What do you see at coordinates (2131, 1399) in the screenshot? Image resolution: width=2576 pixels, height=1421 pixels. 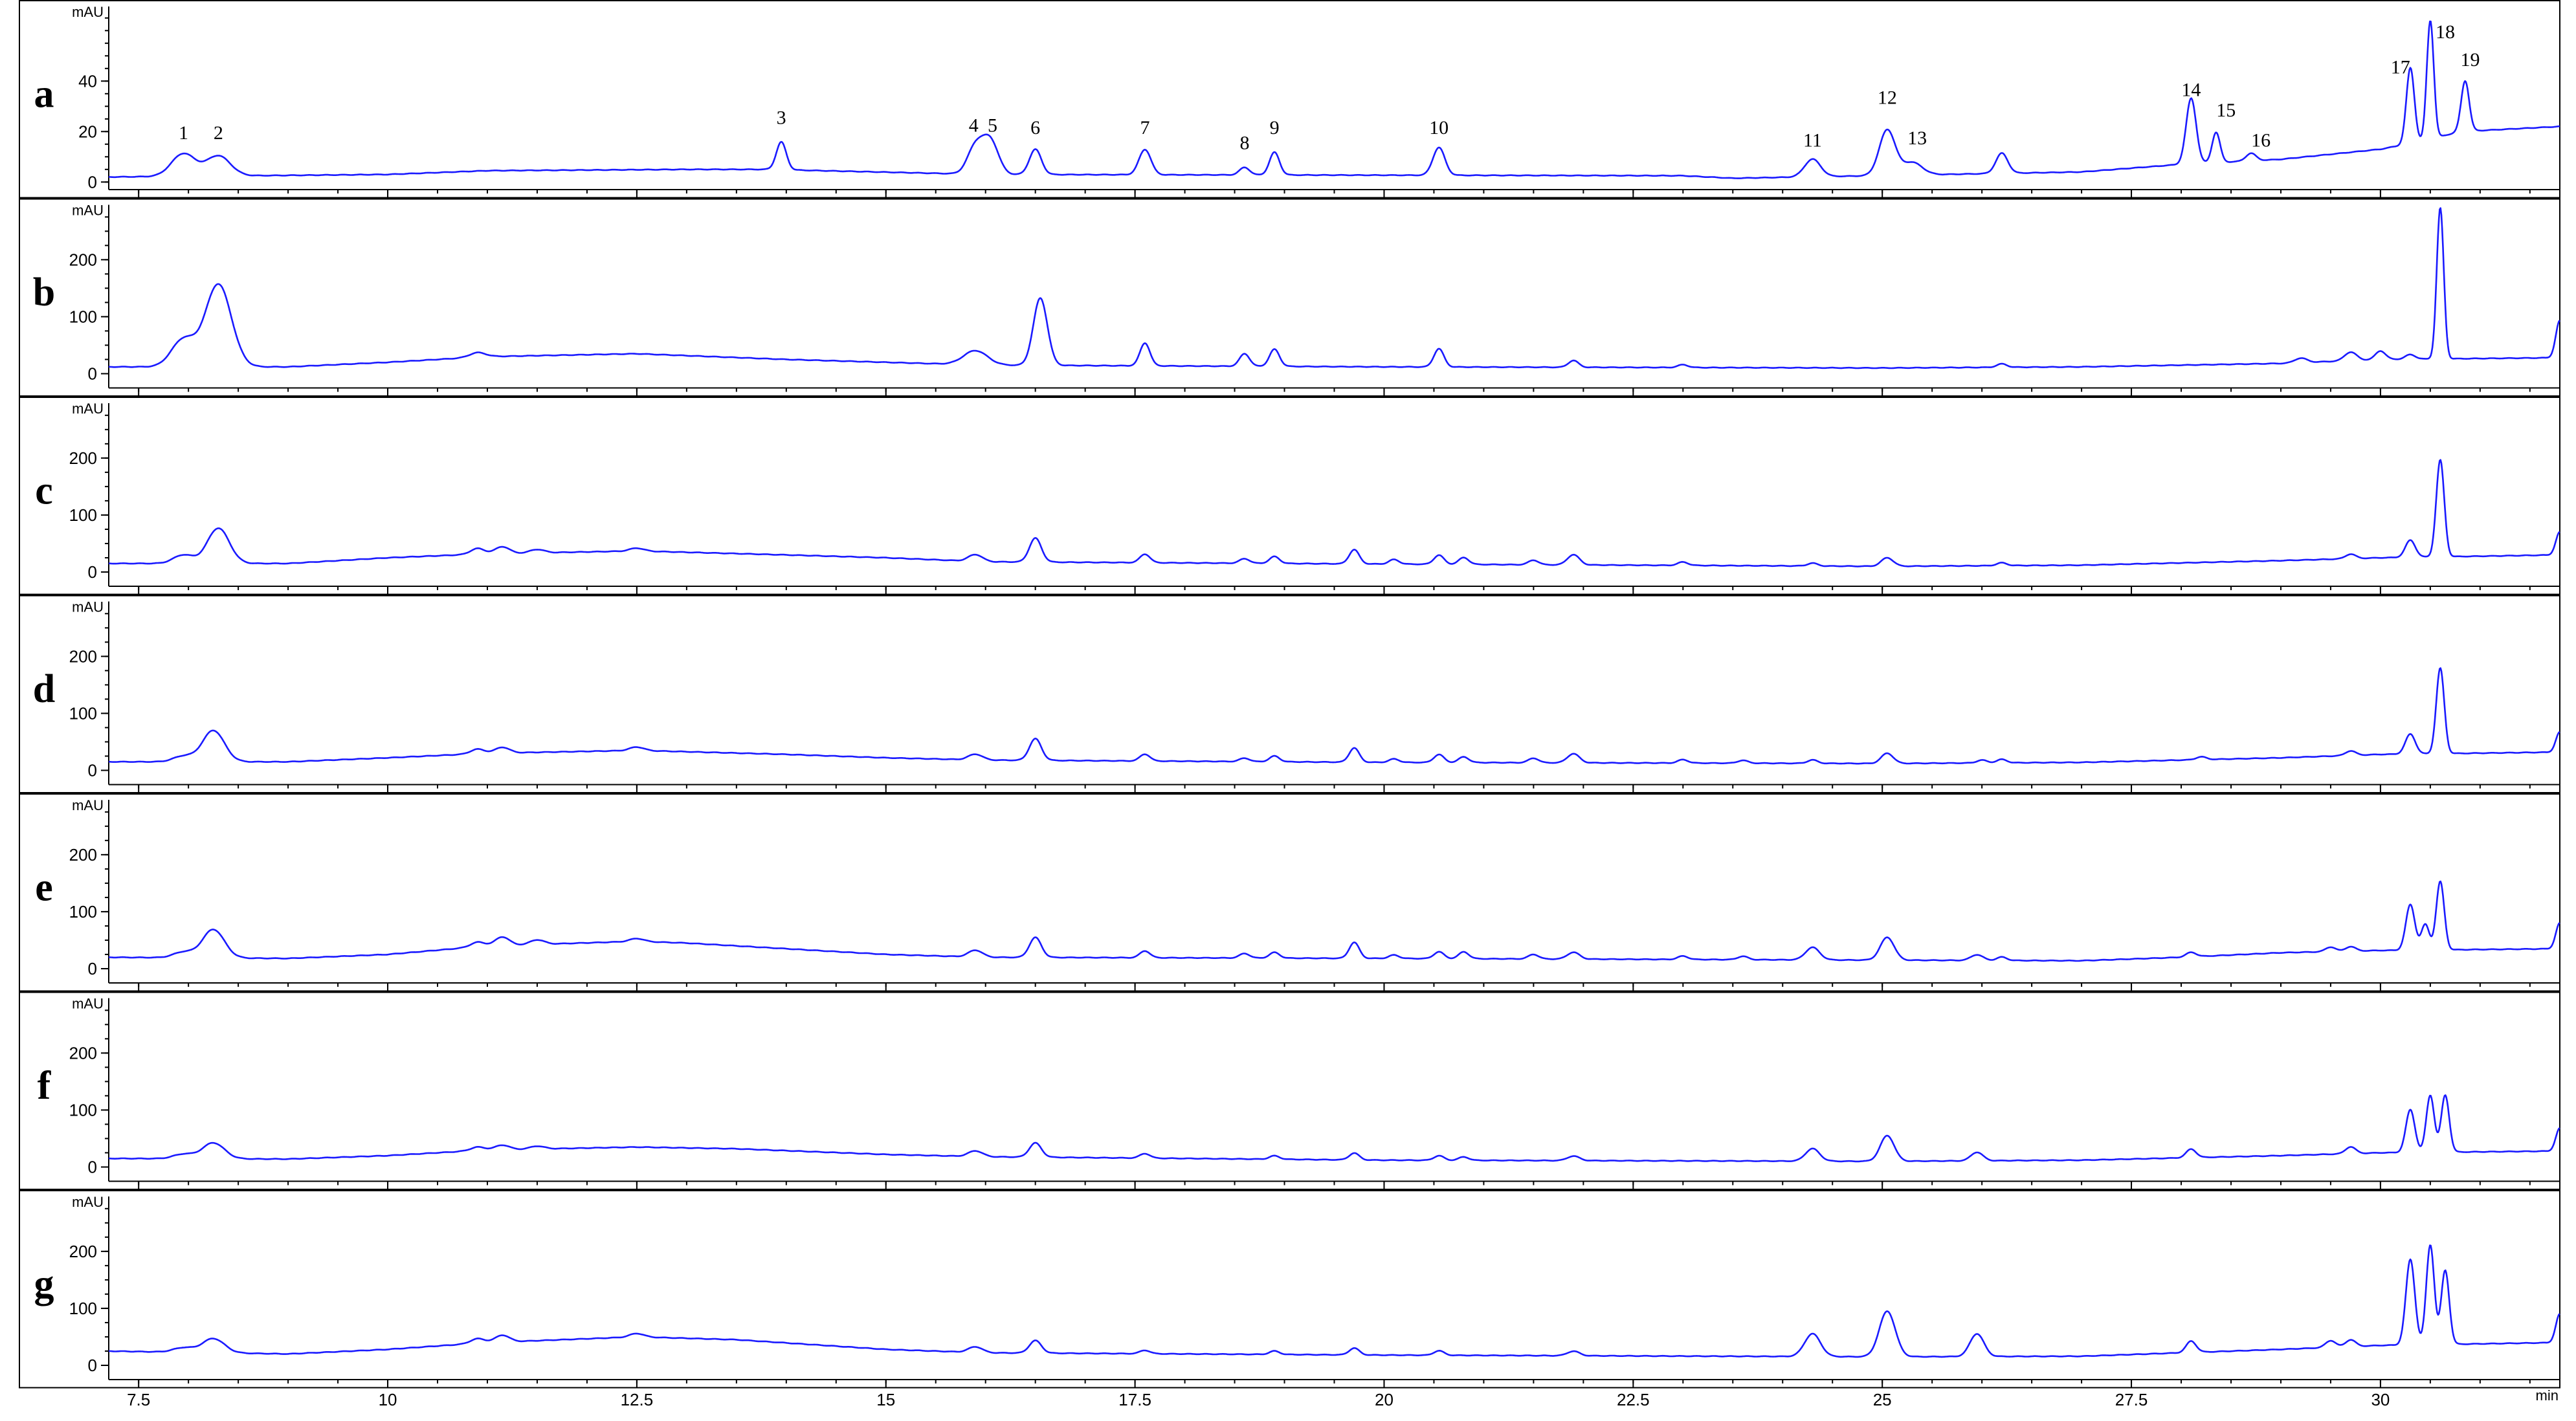 I see `x-tick-label: 27.5` at bounding box center [2131, 1399].